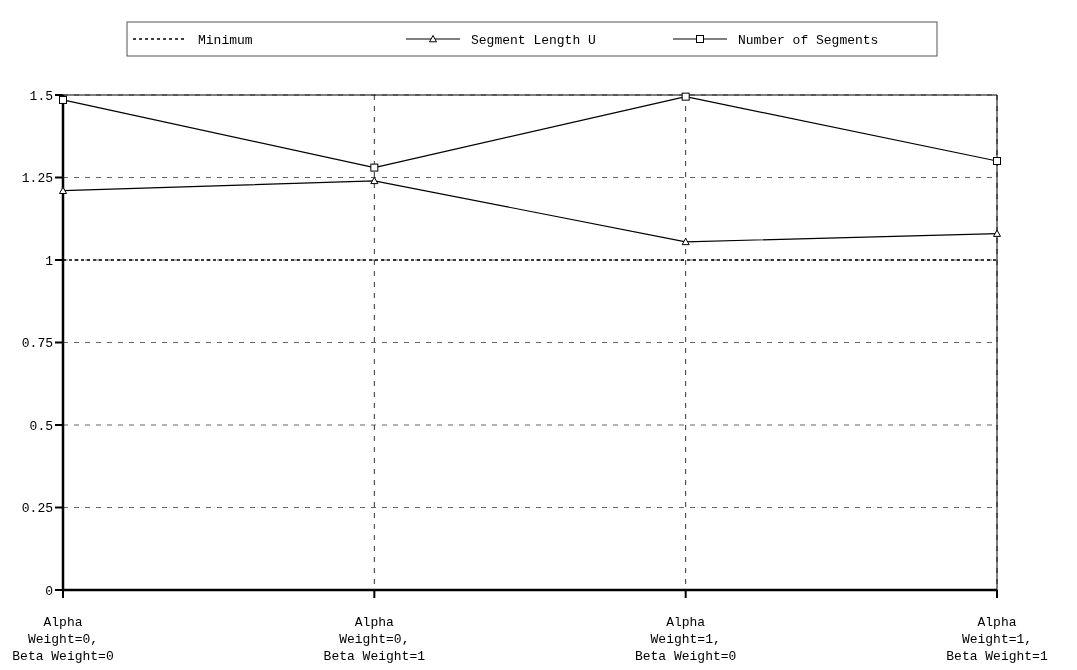  What do you see at coordinates (49, 591) in the screenshot?
I see `y-tick-label: 0` at bounding box center [49, 591].